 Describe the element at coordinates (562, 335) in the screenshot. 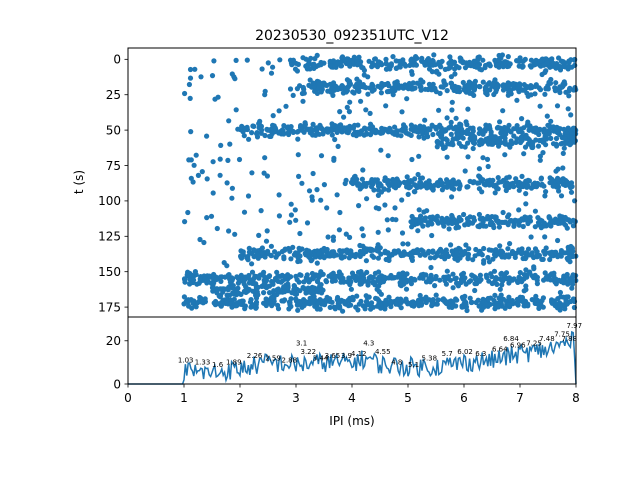

I see `peak-label-26: 7.75` at that location.